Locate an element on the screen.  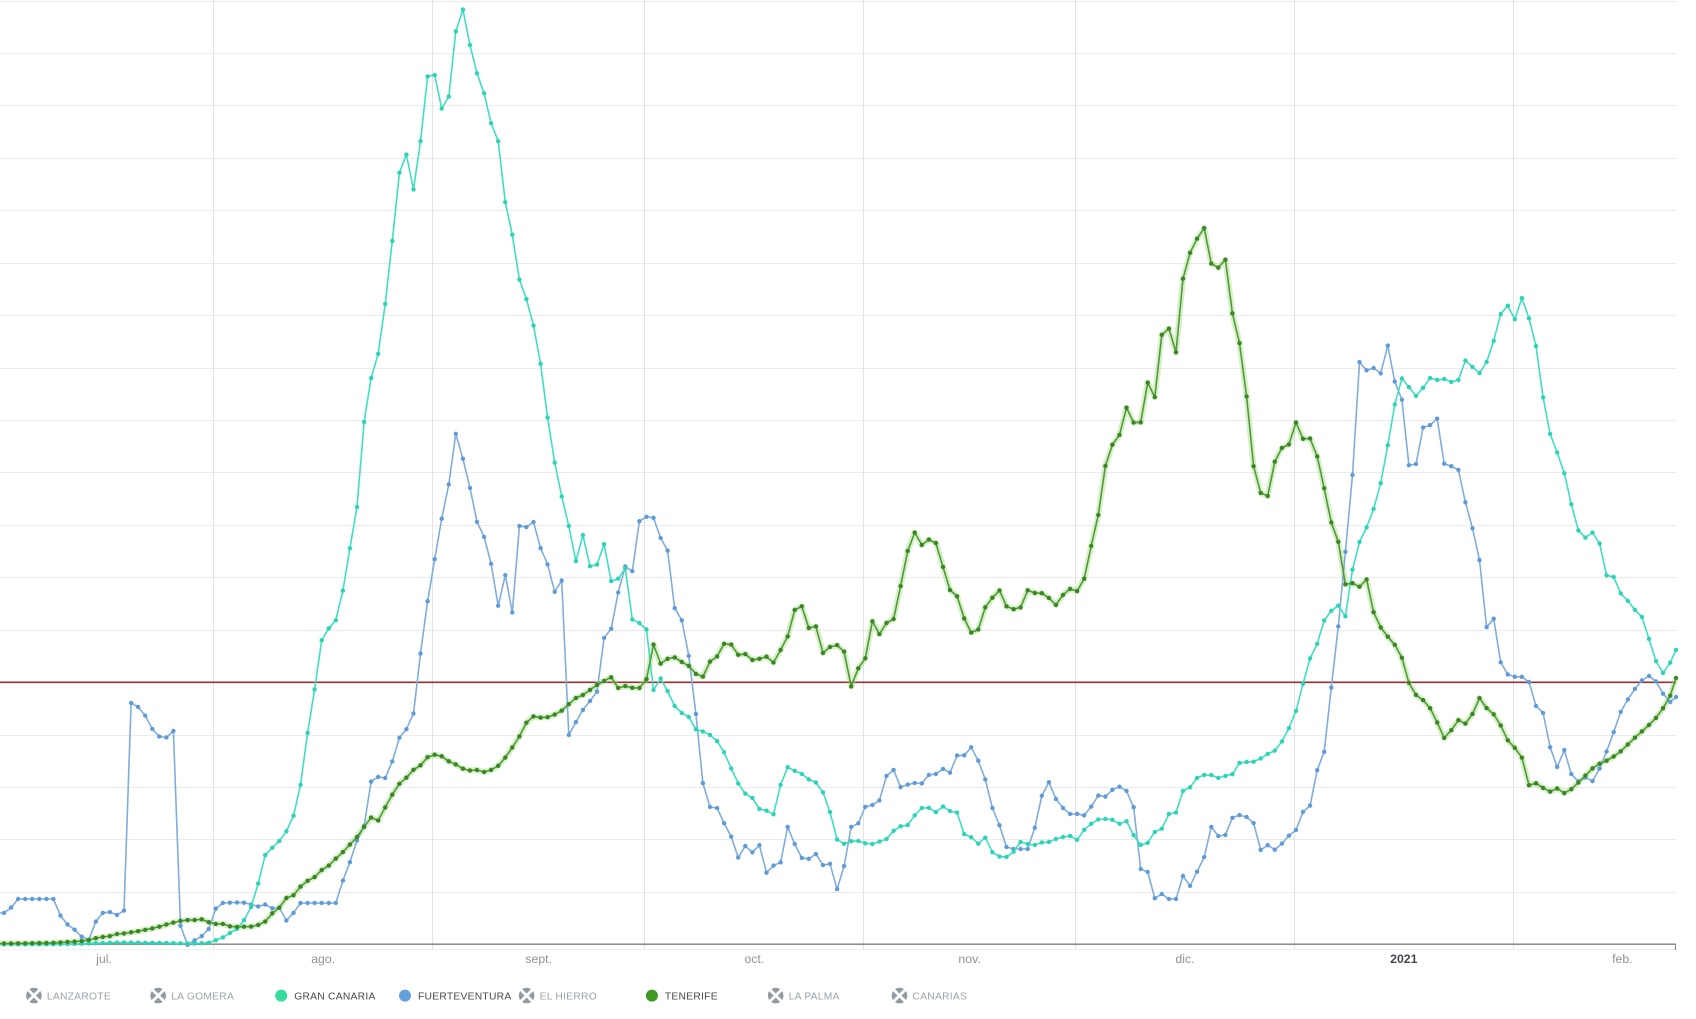
svg-text: CANARIAS is located at coordinates (940, 997).